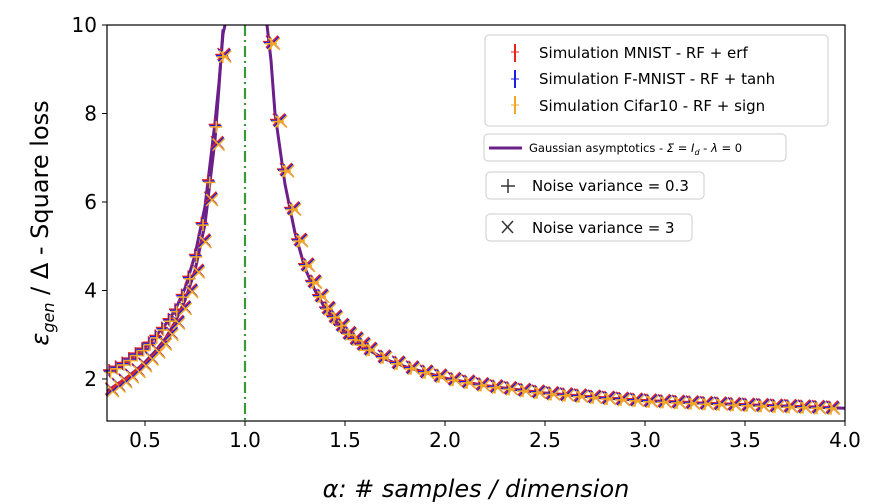 The width and height of the screenshot is (878, 504). Describe the element at coordinates (90, 290) in the screenshot. I see `y-tick-label: 4` at that location.